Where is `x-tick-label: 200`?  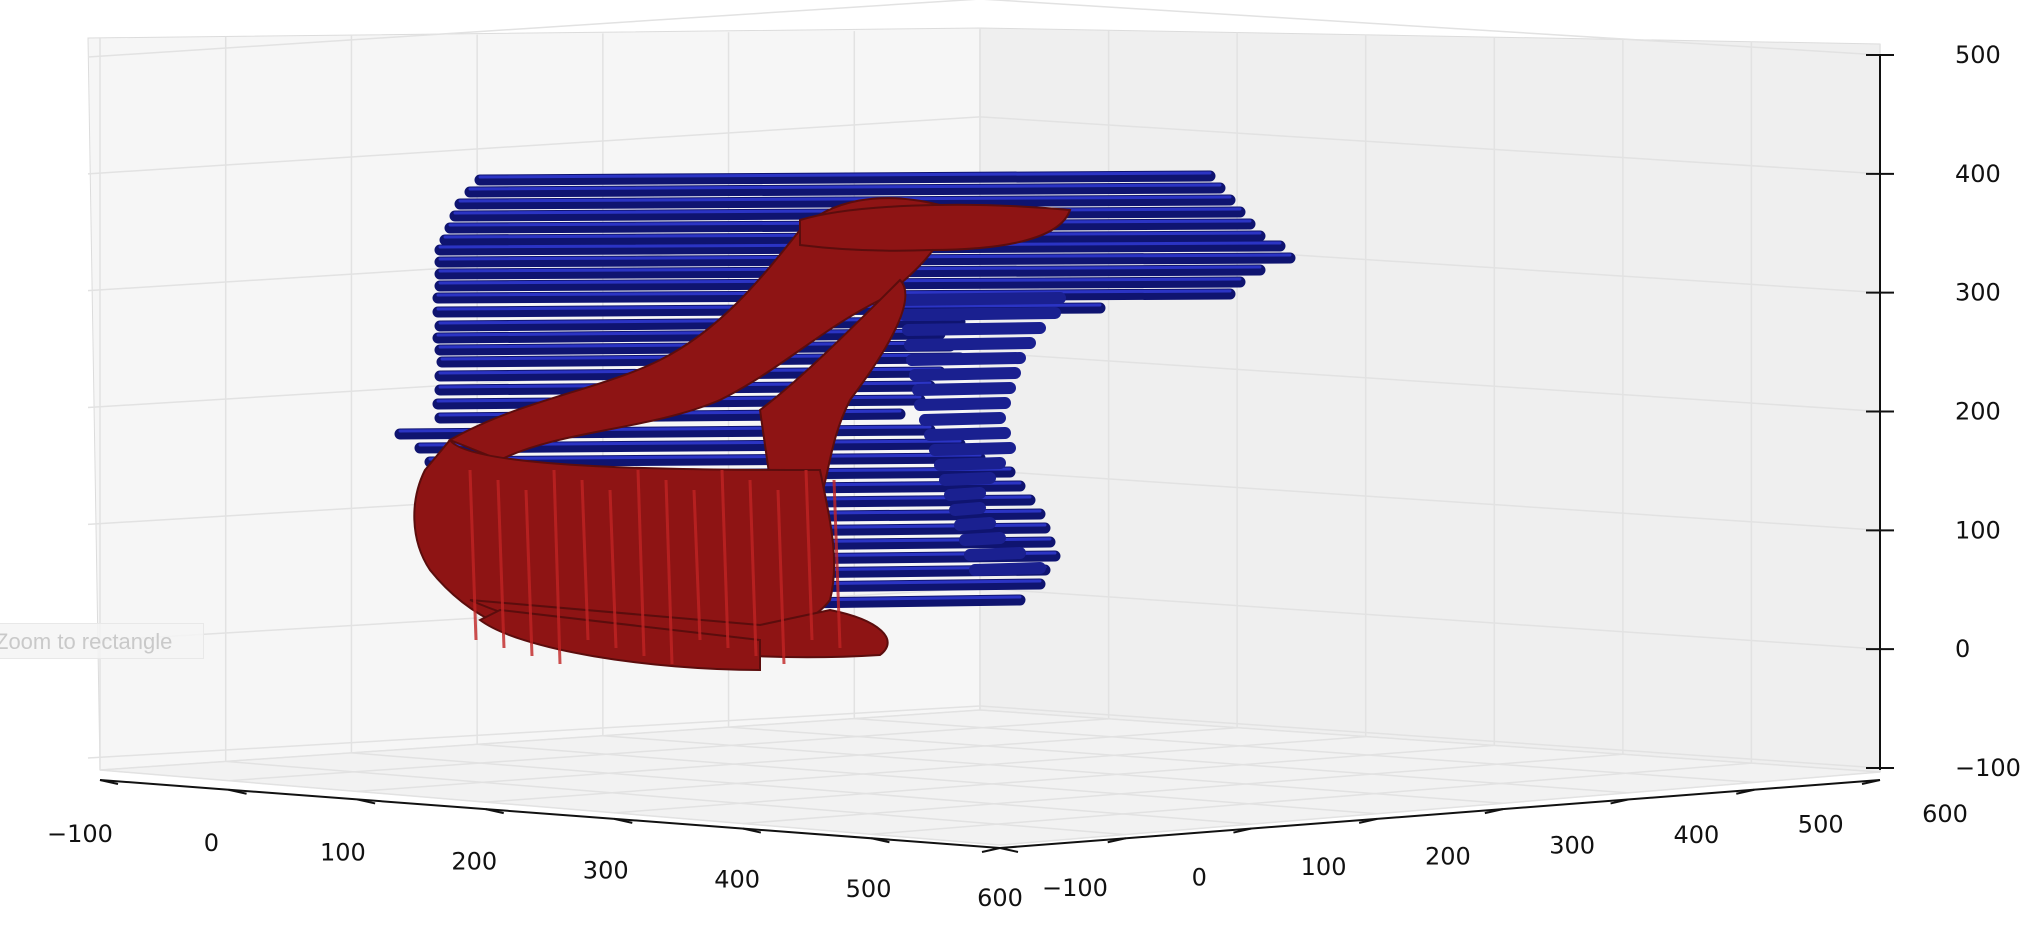
x-tick-label: 200 is located at coordinates (474, 861).